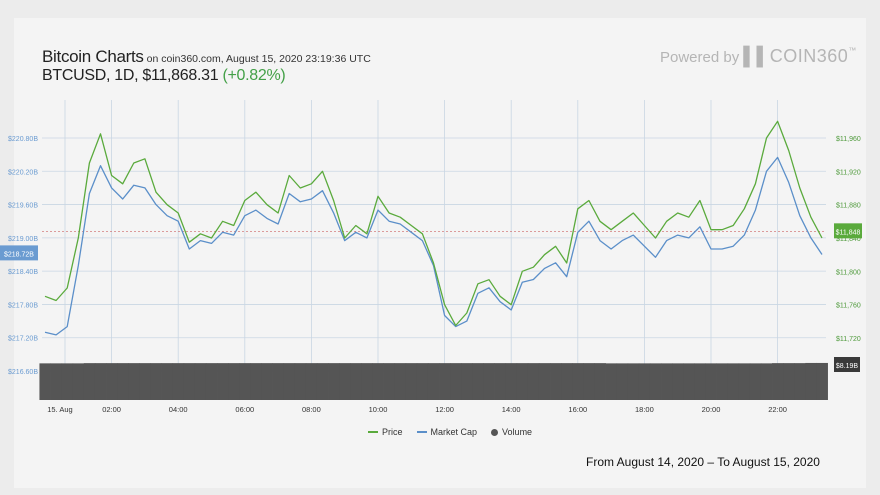 The image size is (880, 495). What do you see at coordinates (848, 339) in the screenshot?
I see `right-axis-tick-label: $11,720` at bounding box center [848, 339].